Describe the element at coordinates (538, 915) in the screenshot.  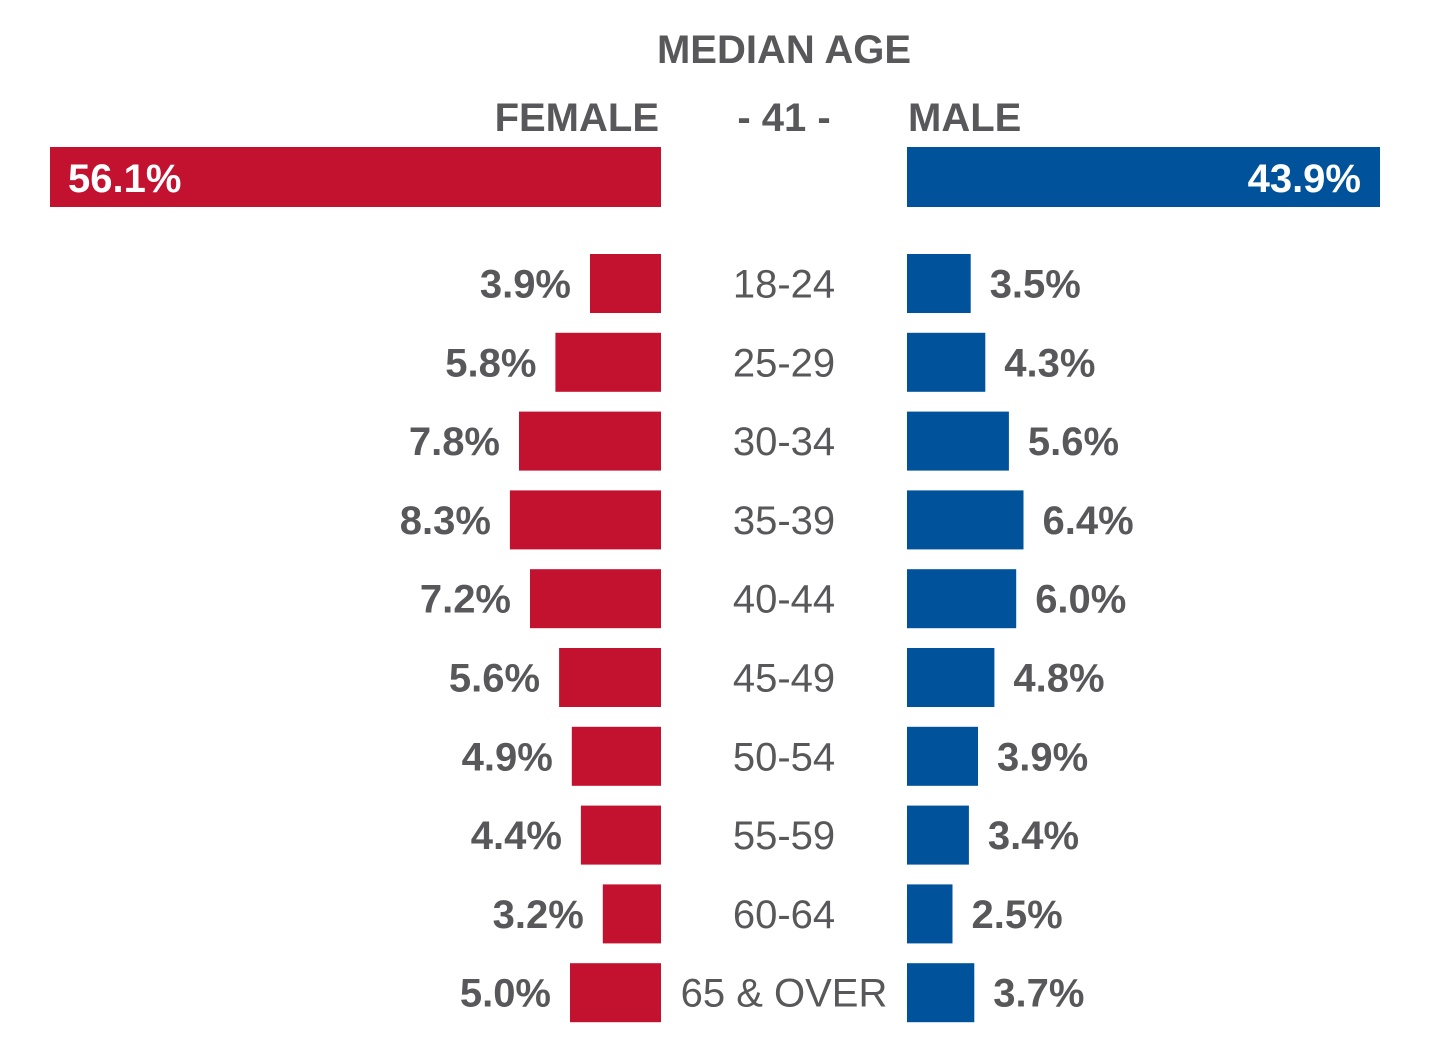
I see `female-value-label: 3.2%` at that location.